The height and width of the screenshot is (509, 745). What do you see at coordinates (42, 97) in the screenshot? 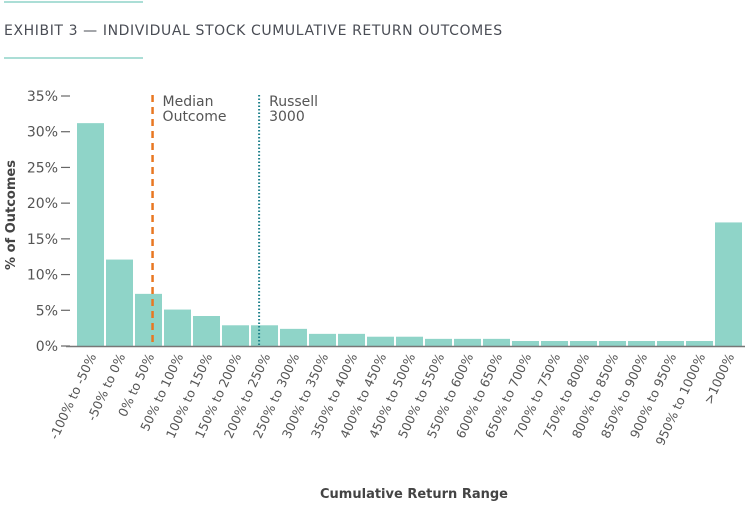
I see `y-tick-label: 35%` at bounding box center [42, 97].